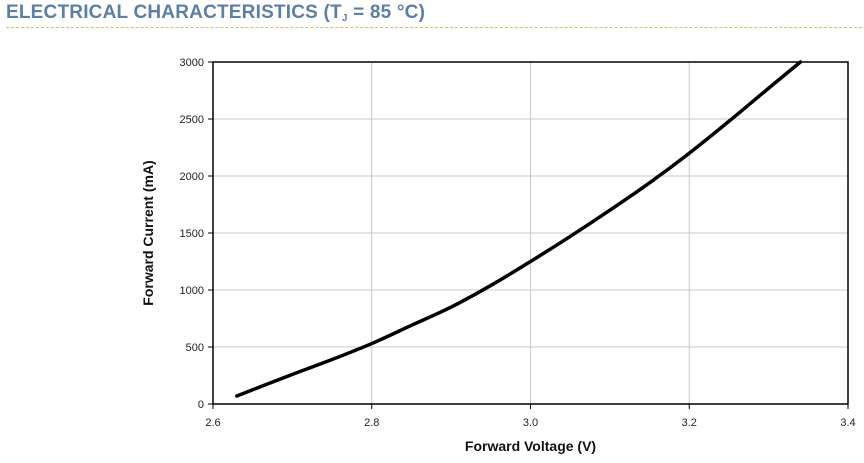  What do you see at coordinates (530, 423) in the screenshot?
I see `x-tick-label: 3.0` at bounding box center [530, 423].